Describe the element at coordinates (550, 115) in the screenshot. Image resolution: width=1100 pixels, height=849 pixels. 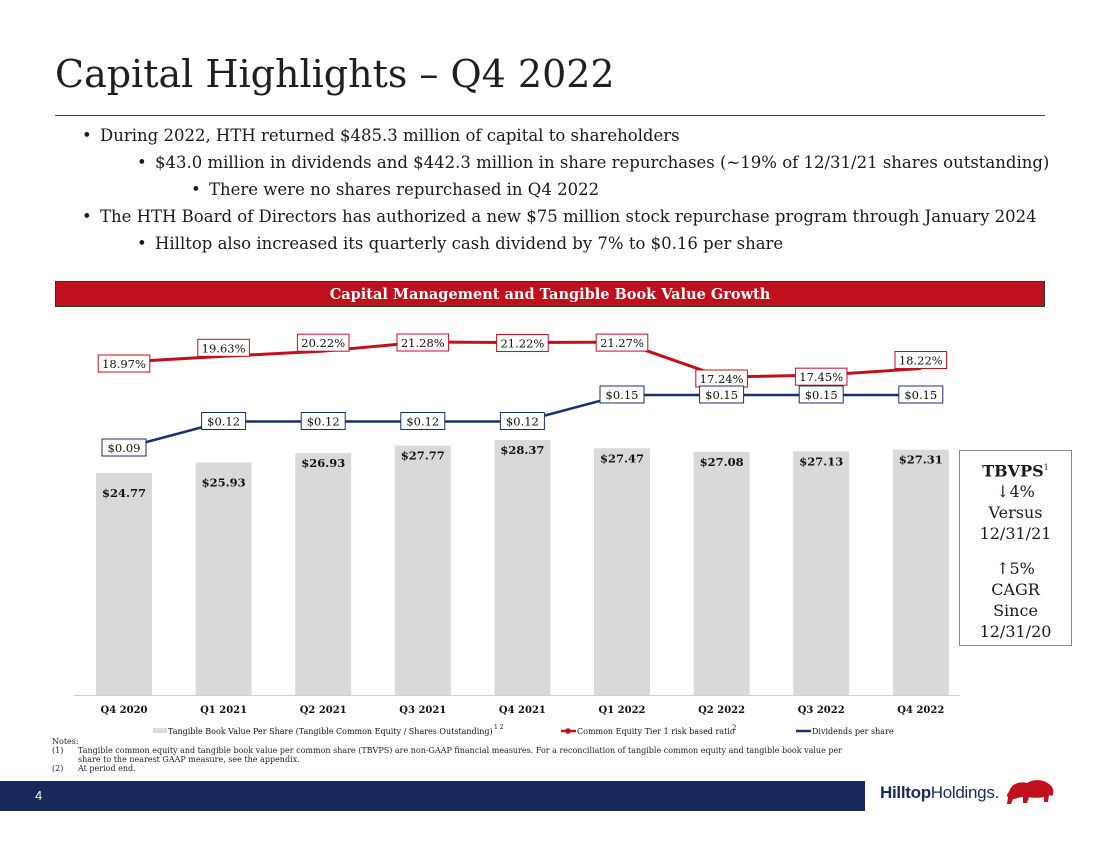
I see `title-divider` at that location.